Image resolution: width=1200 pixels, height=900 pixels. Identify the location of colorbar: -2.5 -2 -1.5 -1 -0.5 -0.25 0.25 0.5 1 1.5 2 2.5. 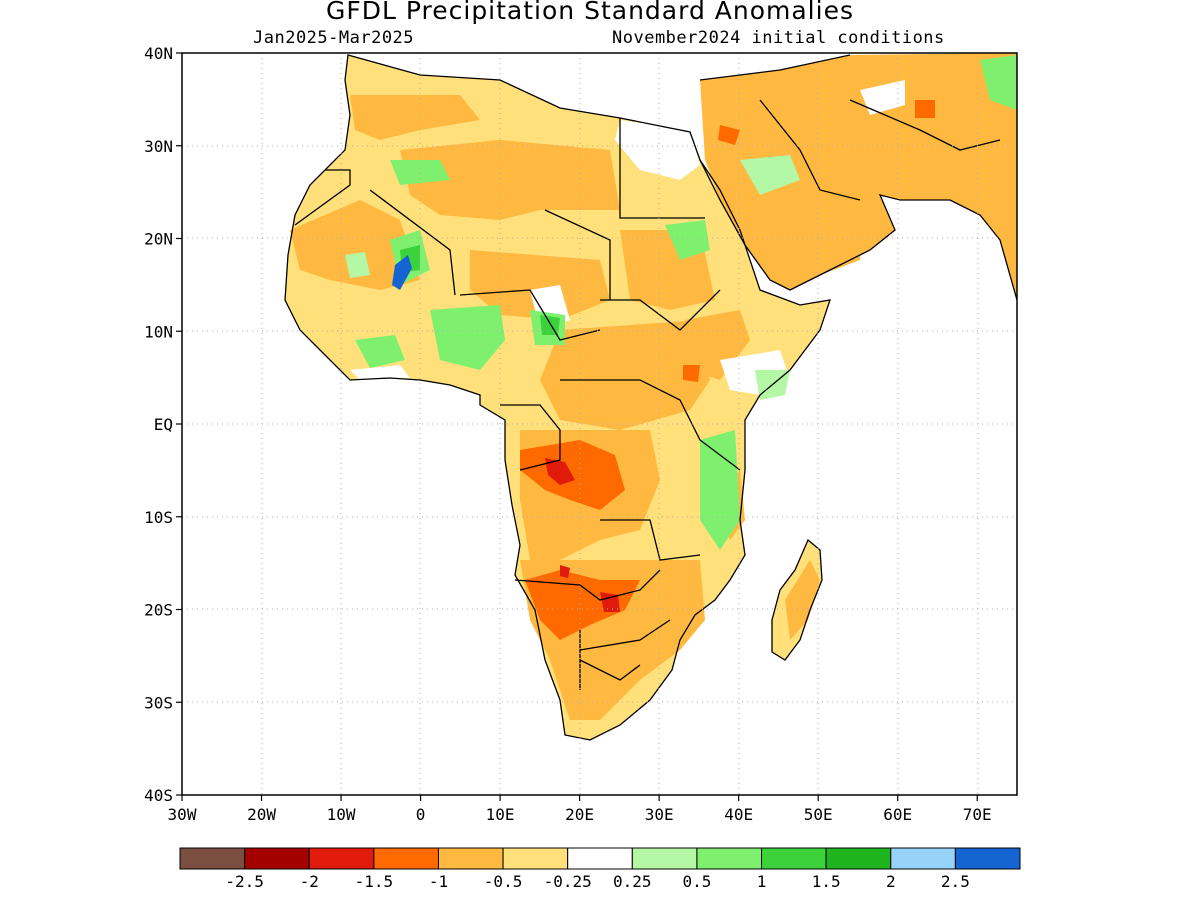
(600, 869).